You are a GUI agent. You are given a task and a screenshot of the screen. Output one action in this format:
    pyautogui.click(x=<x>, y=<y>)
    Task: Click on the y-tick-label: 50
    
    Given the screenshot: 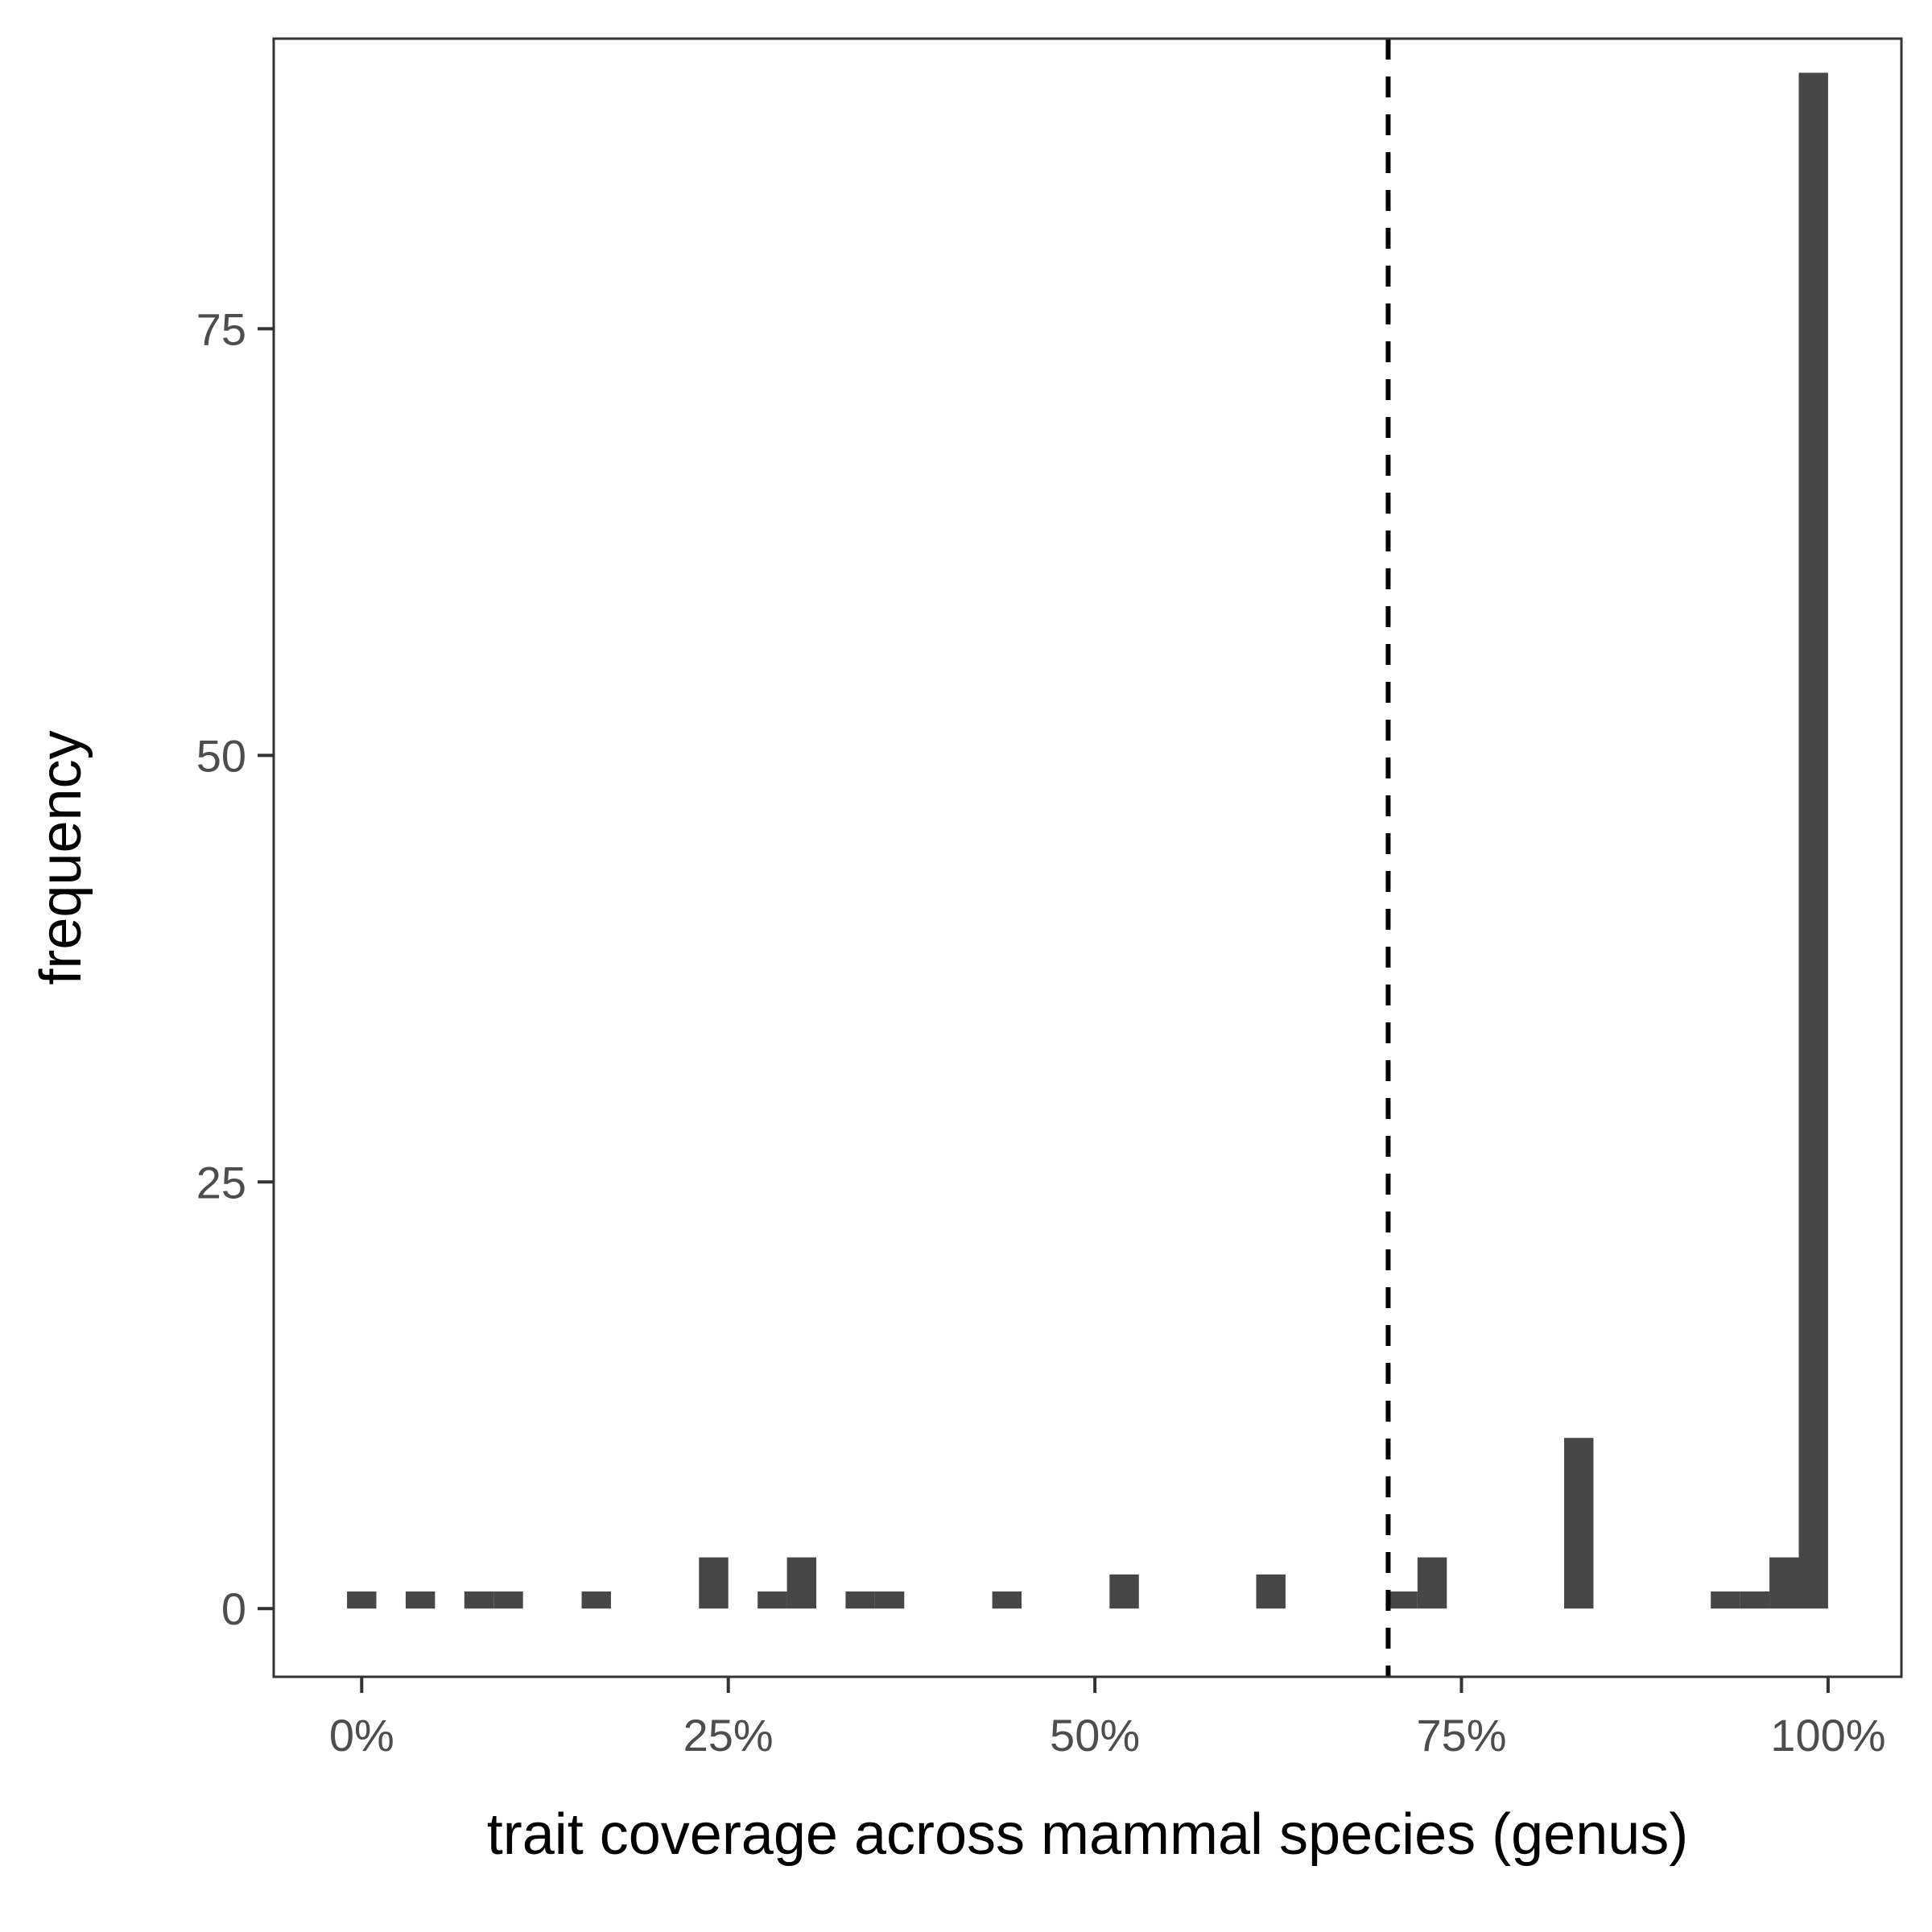 What is the action you would take?
    pyautogui.click(x=221, y=755)
    